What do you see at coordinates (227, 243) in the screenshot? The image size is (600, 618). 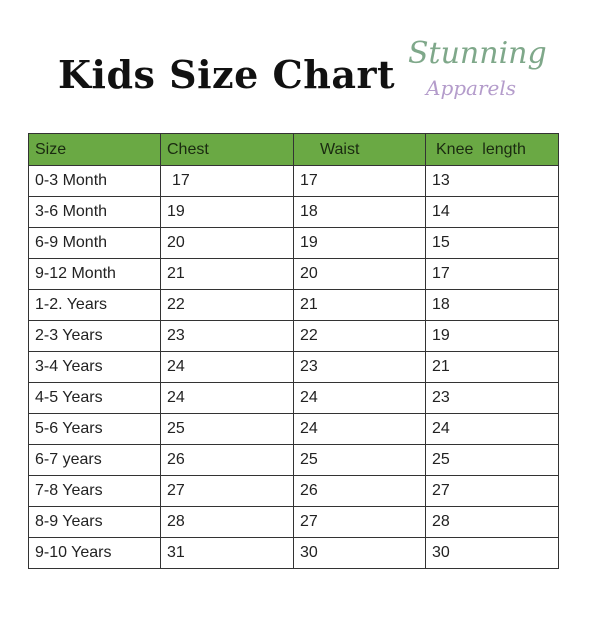 I see `cell-chest: 20` at bounding box center [227, 243].